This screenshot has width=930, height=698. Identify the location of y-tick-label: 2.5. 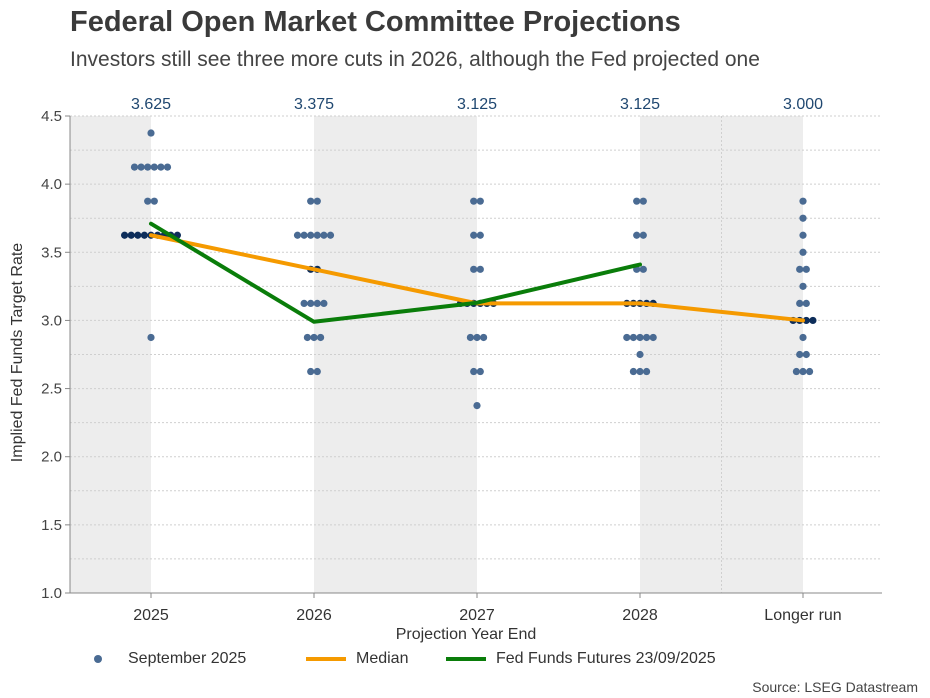
(51, 389).